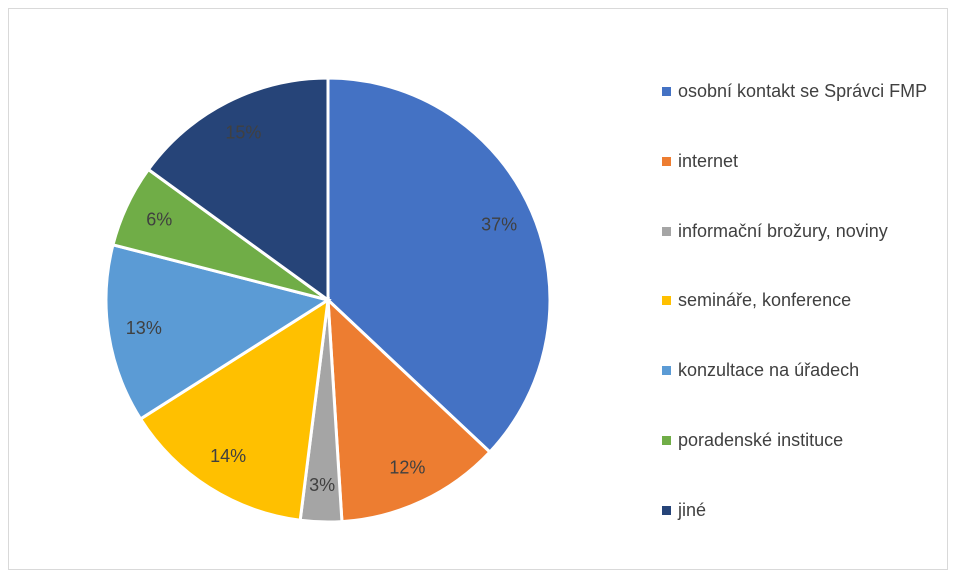  I want to click on data-label: 6%, so click(159, 219).